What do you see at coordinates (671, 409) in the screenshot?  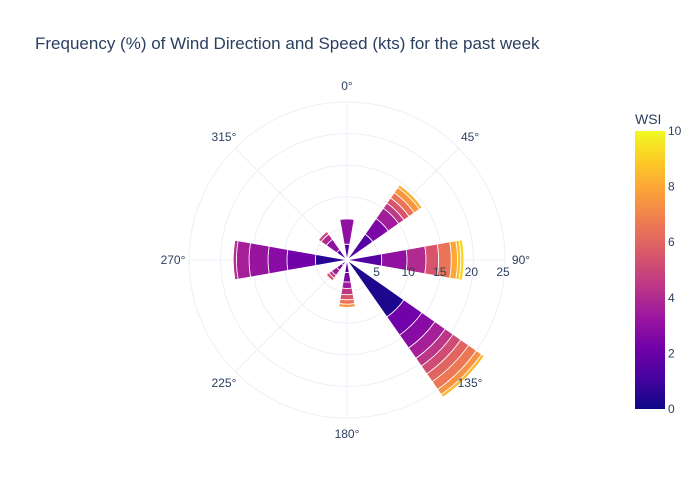 I see `colorbar-tick-label: 0` at bounding box center [671, 409].